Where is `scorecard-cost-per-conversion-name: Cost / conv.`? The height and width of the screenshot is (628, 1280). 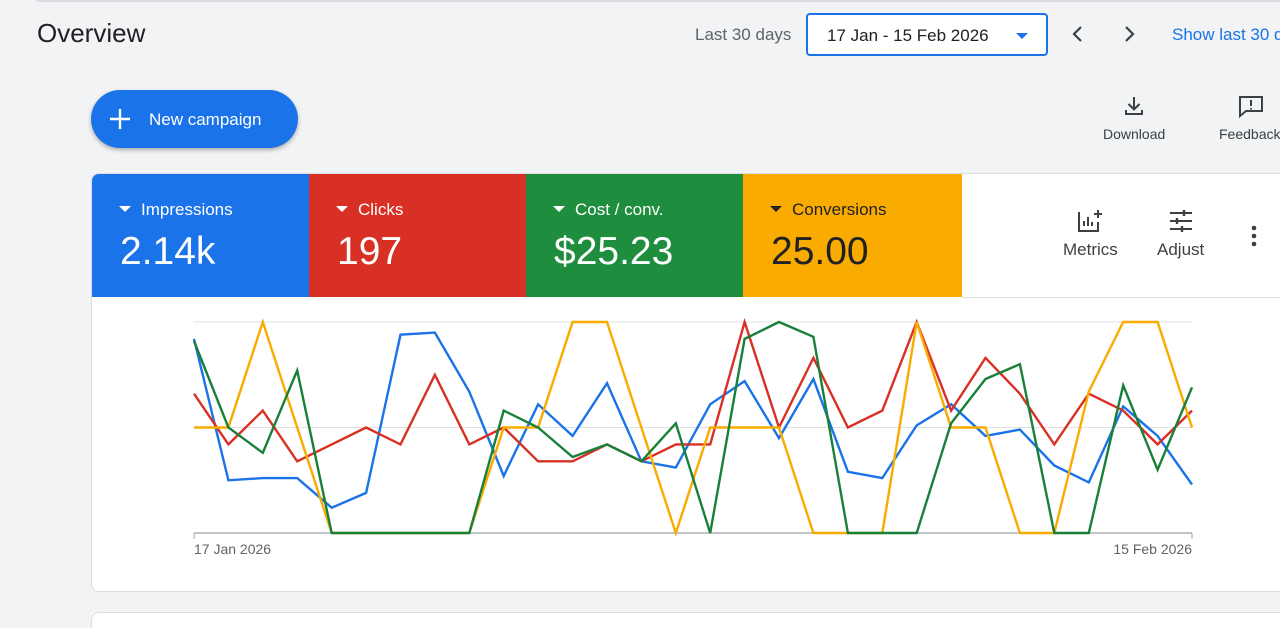 scorecard-cost-per-conversion-name: Cost / conv. is located at coordinates (609, 210).